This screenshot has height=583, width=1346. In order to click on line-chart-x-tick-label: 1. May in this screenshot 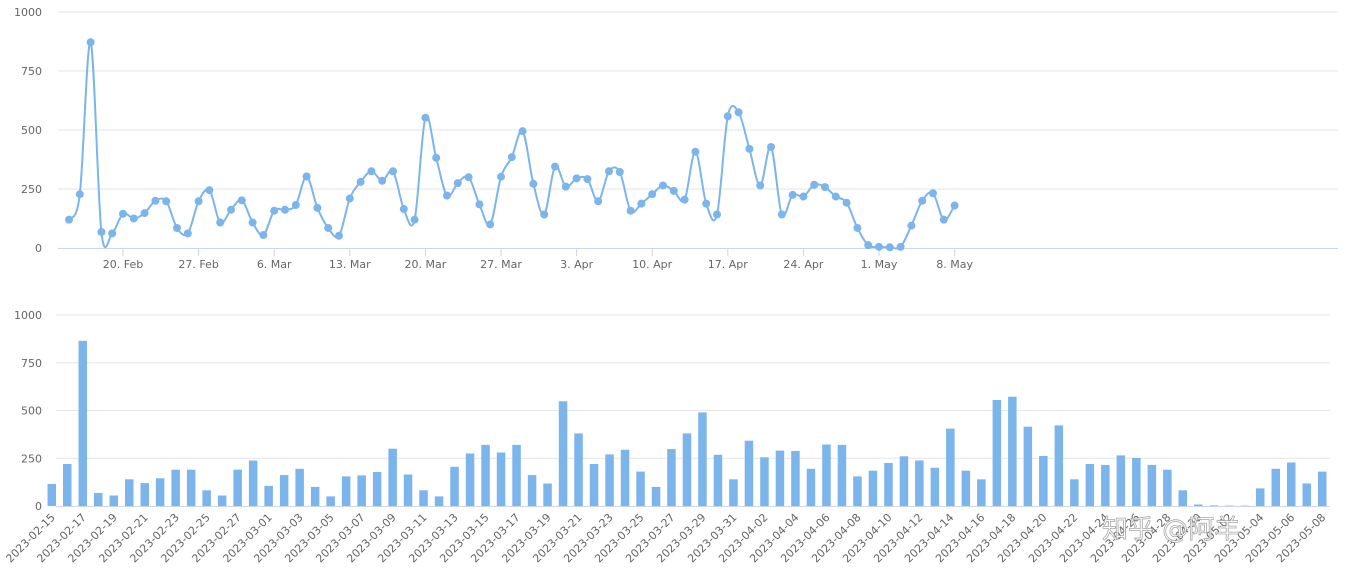, I will do `click(879, 264)`.